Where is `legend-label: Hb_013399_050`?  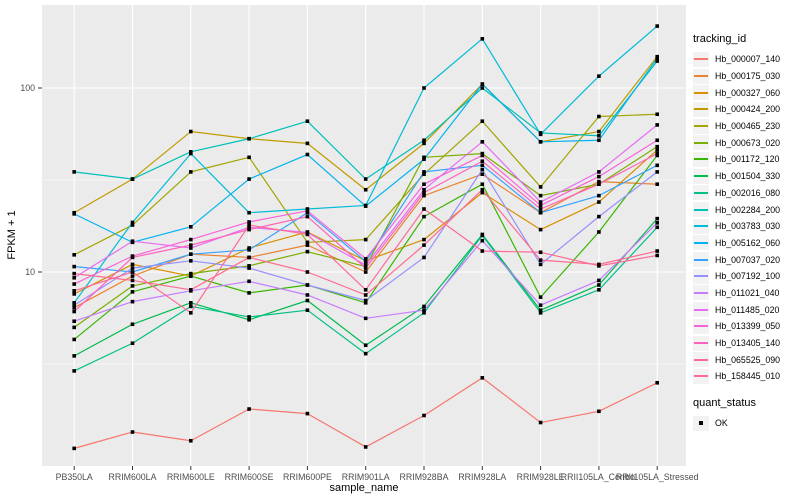 legend-label: Hb_013399_050 is located at coordinates (748, 326).